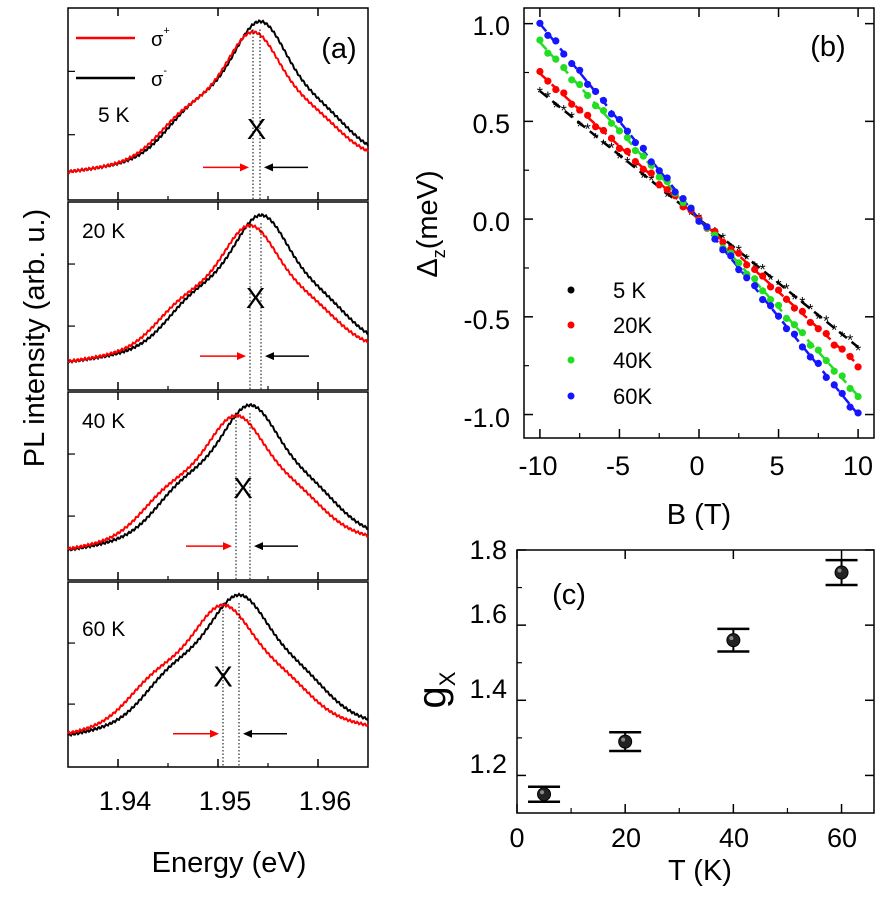  I want to click on legend-marker-20k, so click(571, 325).